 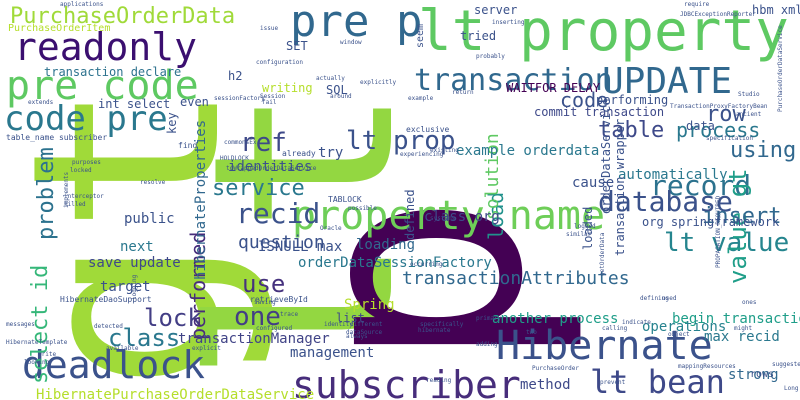 What do you see at coordinates (462, 217) in the screenshot?
I see `cloud-word: class org` at bounding box center [462, 217].